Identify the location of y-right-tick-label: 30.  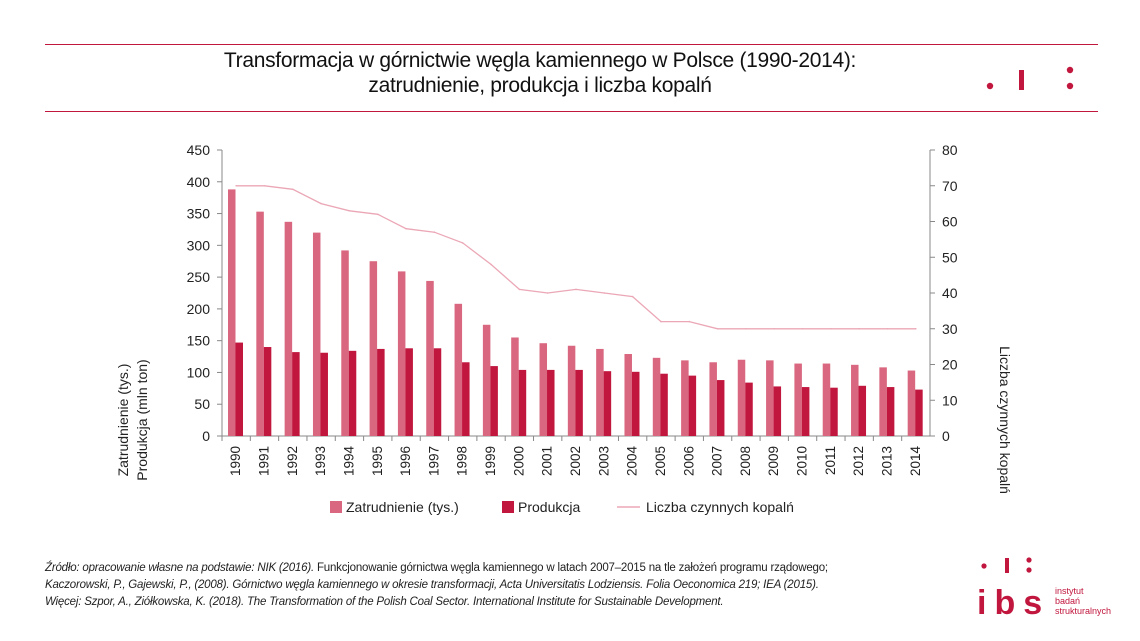
(950, 329).